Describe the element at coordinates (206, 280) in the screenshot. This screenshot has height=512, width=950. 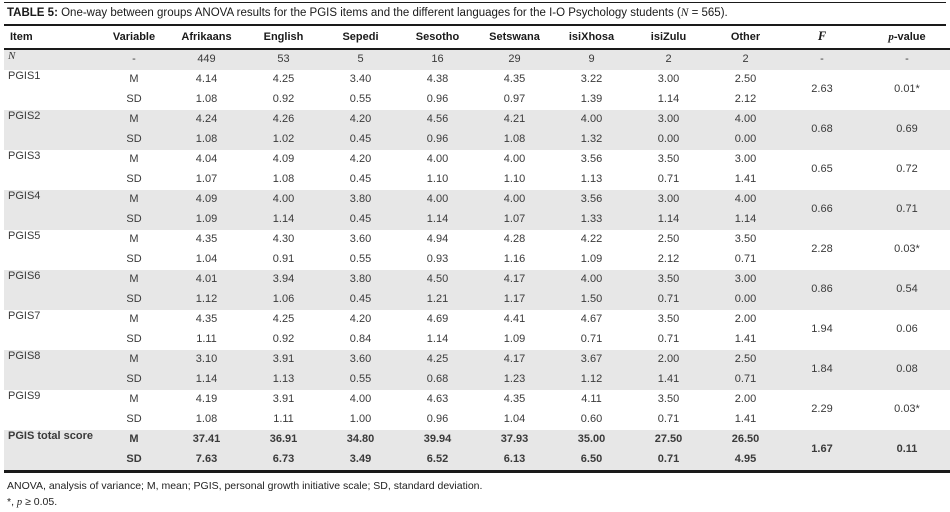
I see `m-value-cell: 4.01` at that location.